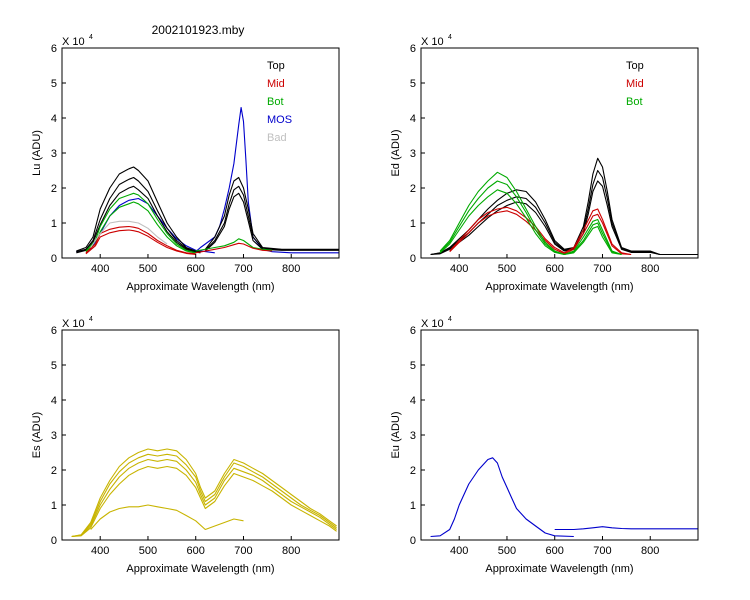 The width and height of the screenshot is (750, 600). Describe the element at coordinates (54, 471) in the screenshot. I see `es-ytick-label: 2` at that location.